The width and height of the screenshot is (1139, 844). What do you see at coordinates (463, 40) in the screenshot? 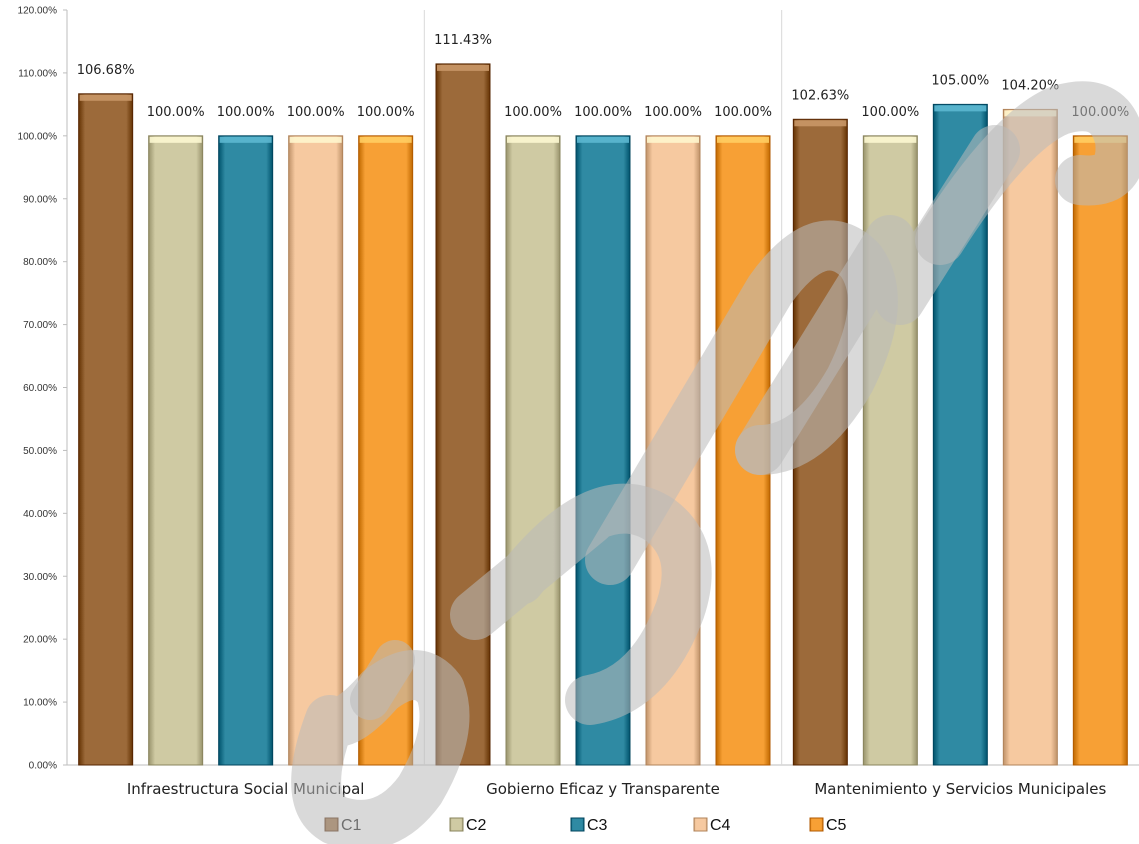
I see `data-label: 111.43%` at bounding box center [463, 40].